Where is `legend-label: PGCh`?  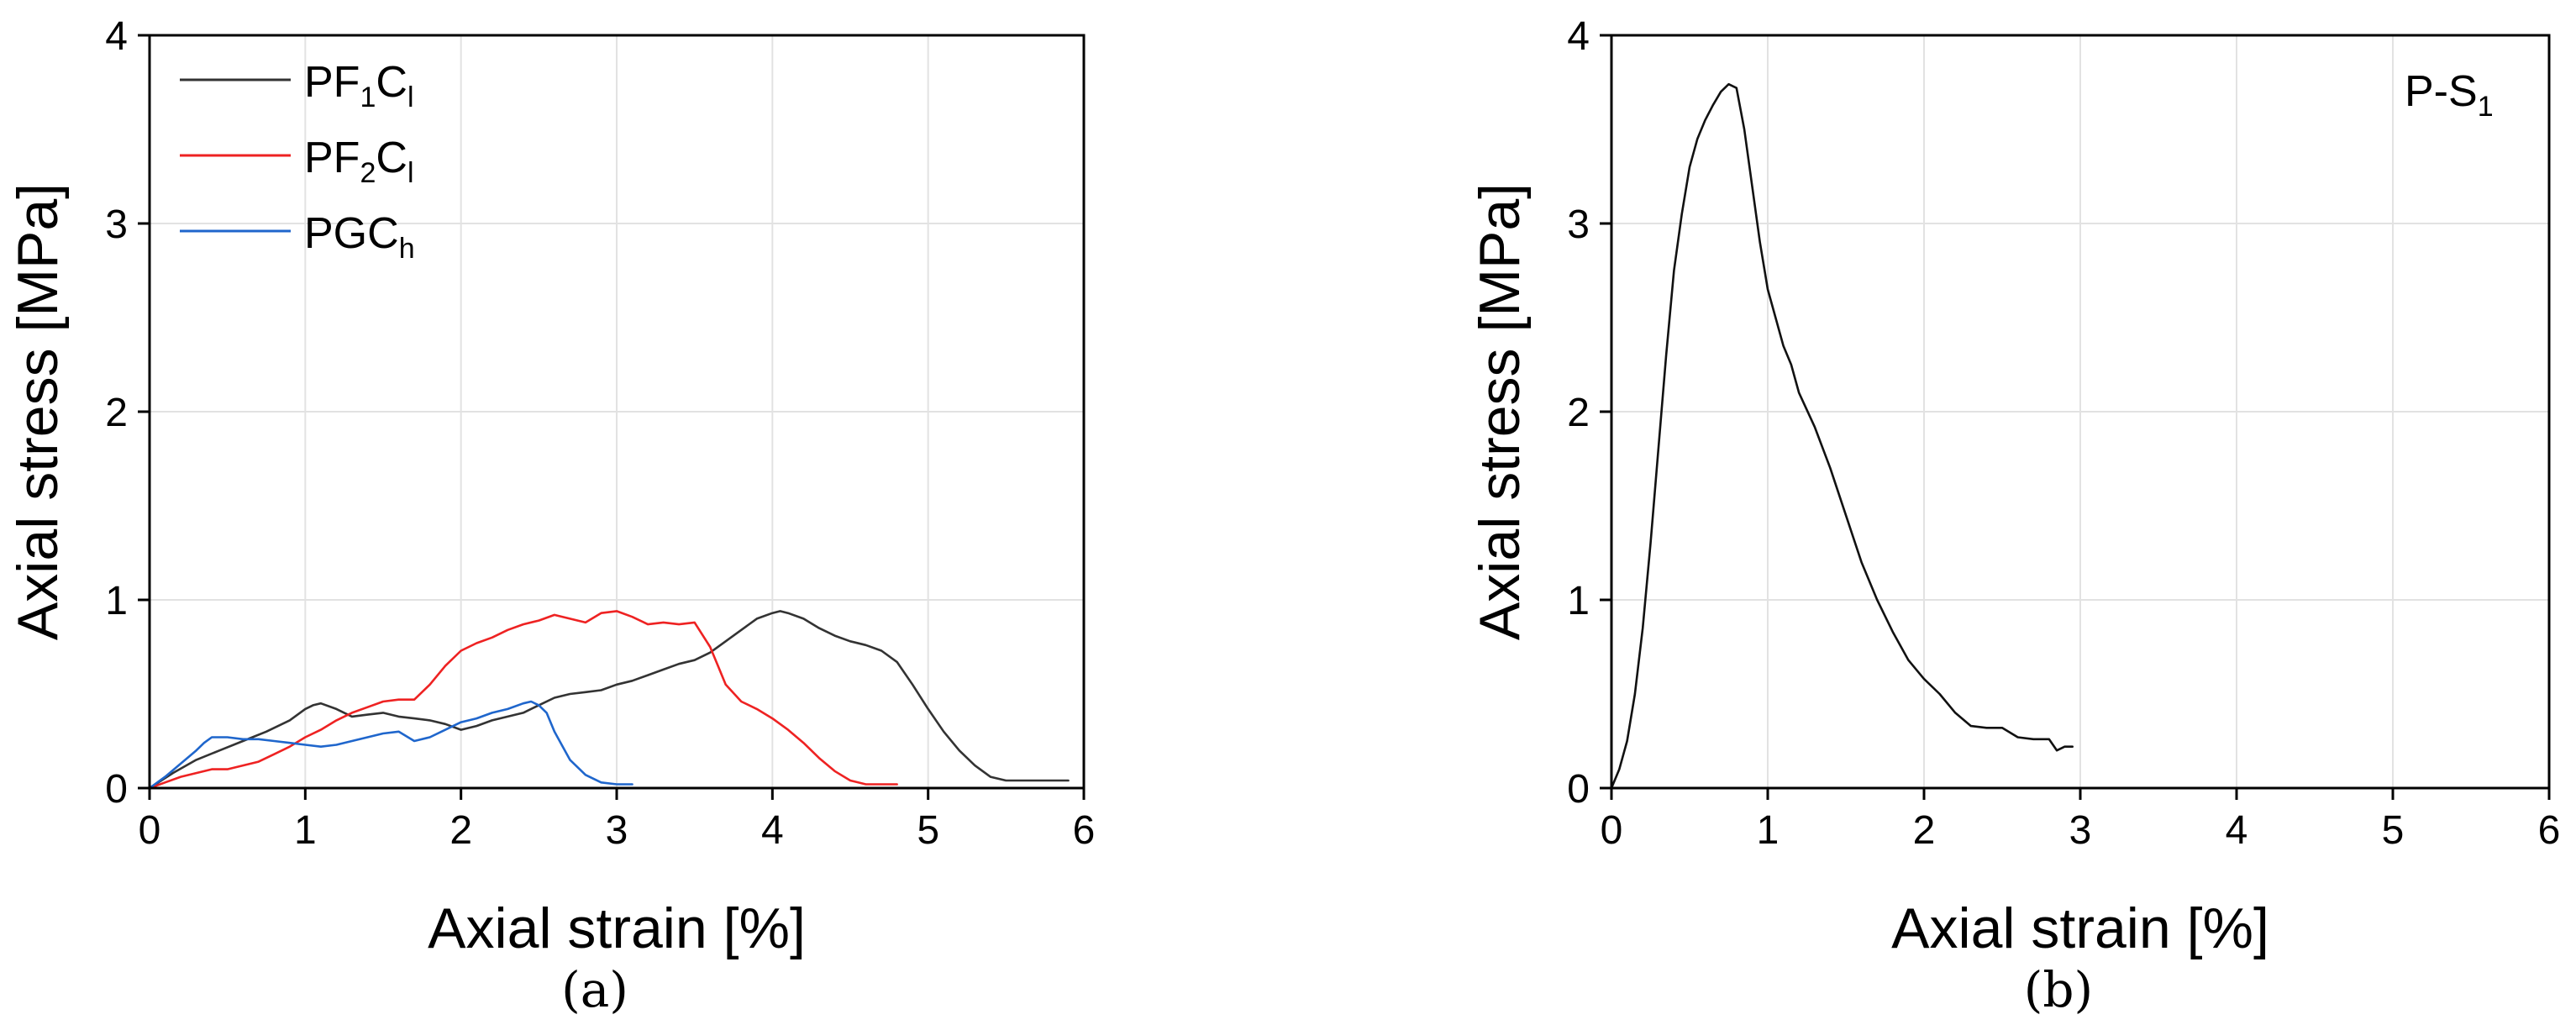
legend-label: PGCh is located at coordinates (359, 237).